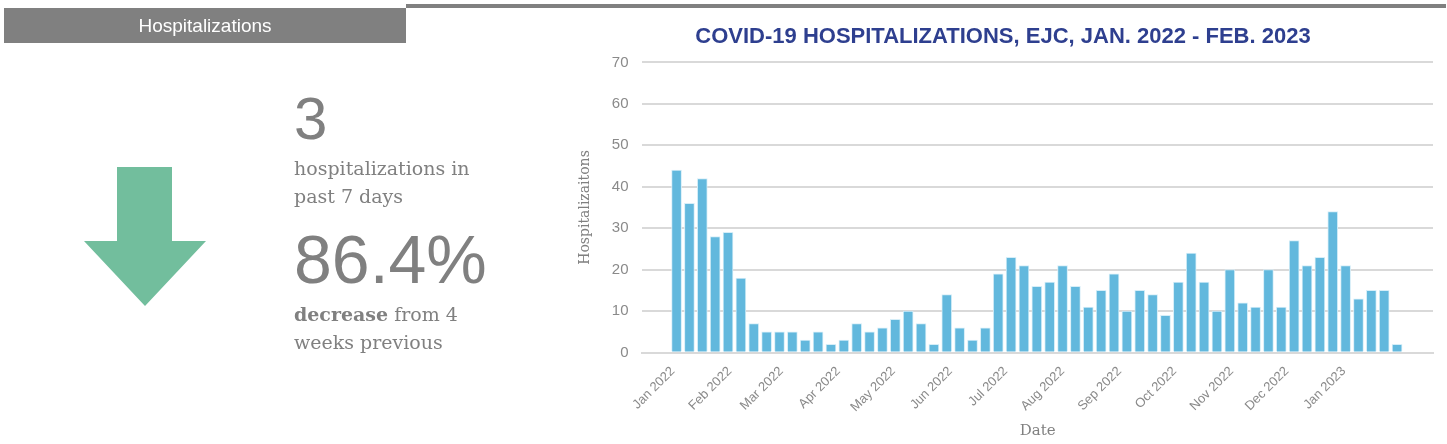 This screenshot has width=1447, height=444. Describe the element at coordinates (620, 268) in the screenshot. I see `y-tick-label: 20` at that location.